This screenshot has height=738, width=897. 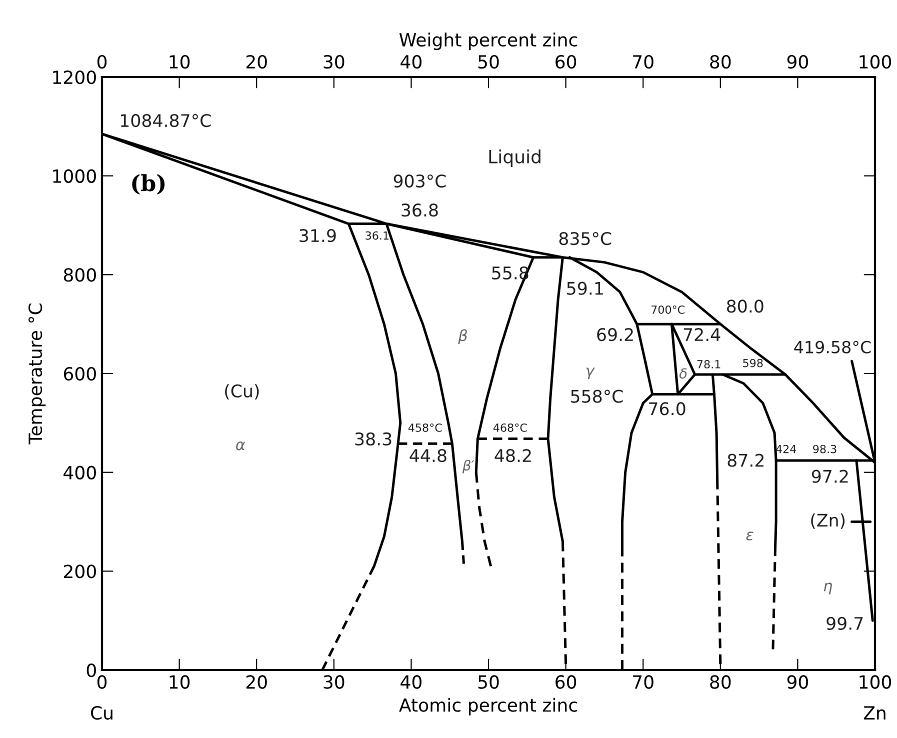 What do you see at coordinates (828, 588) in the screenshot?
I see `annotation: η` at bounding box center [828, 588].